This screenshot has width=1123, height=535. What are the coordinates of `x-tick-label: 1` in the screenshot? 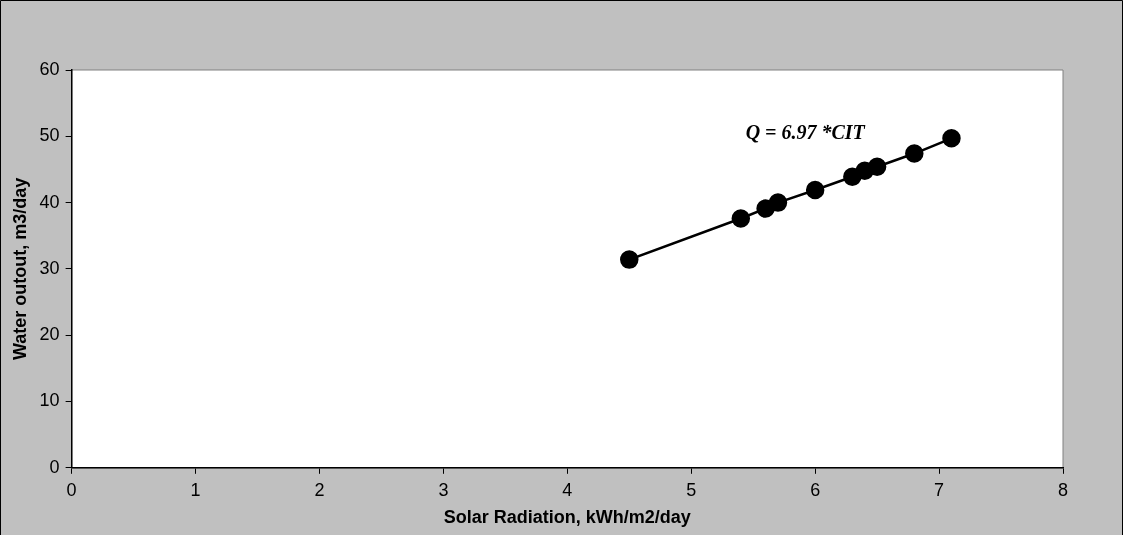 It's located at (195, 489).